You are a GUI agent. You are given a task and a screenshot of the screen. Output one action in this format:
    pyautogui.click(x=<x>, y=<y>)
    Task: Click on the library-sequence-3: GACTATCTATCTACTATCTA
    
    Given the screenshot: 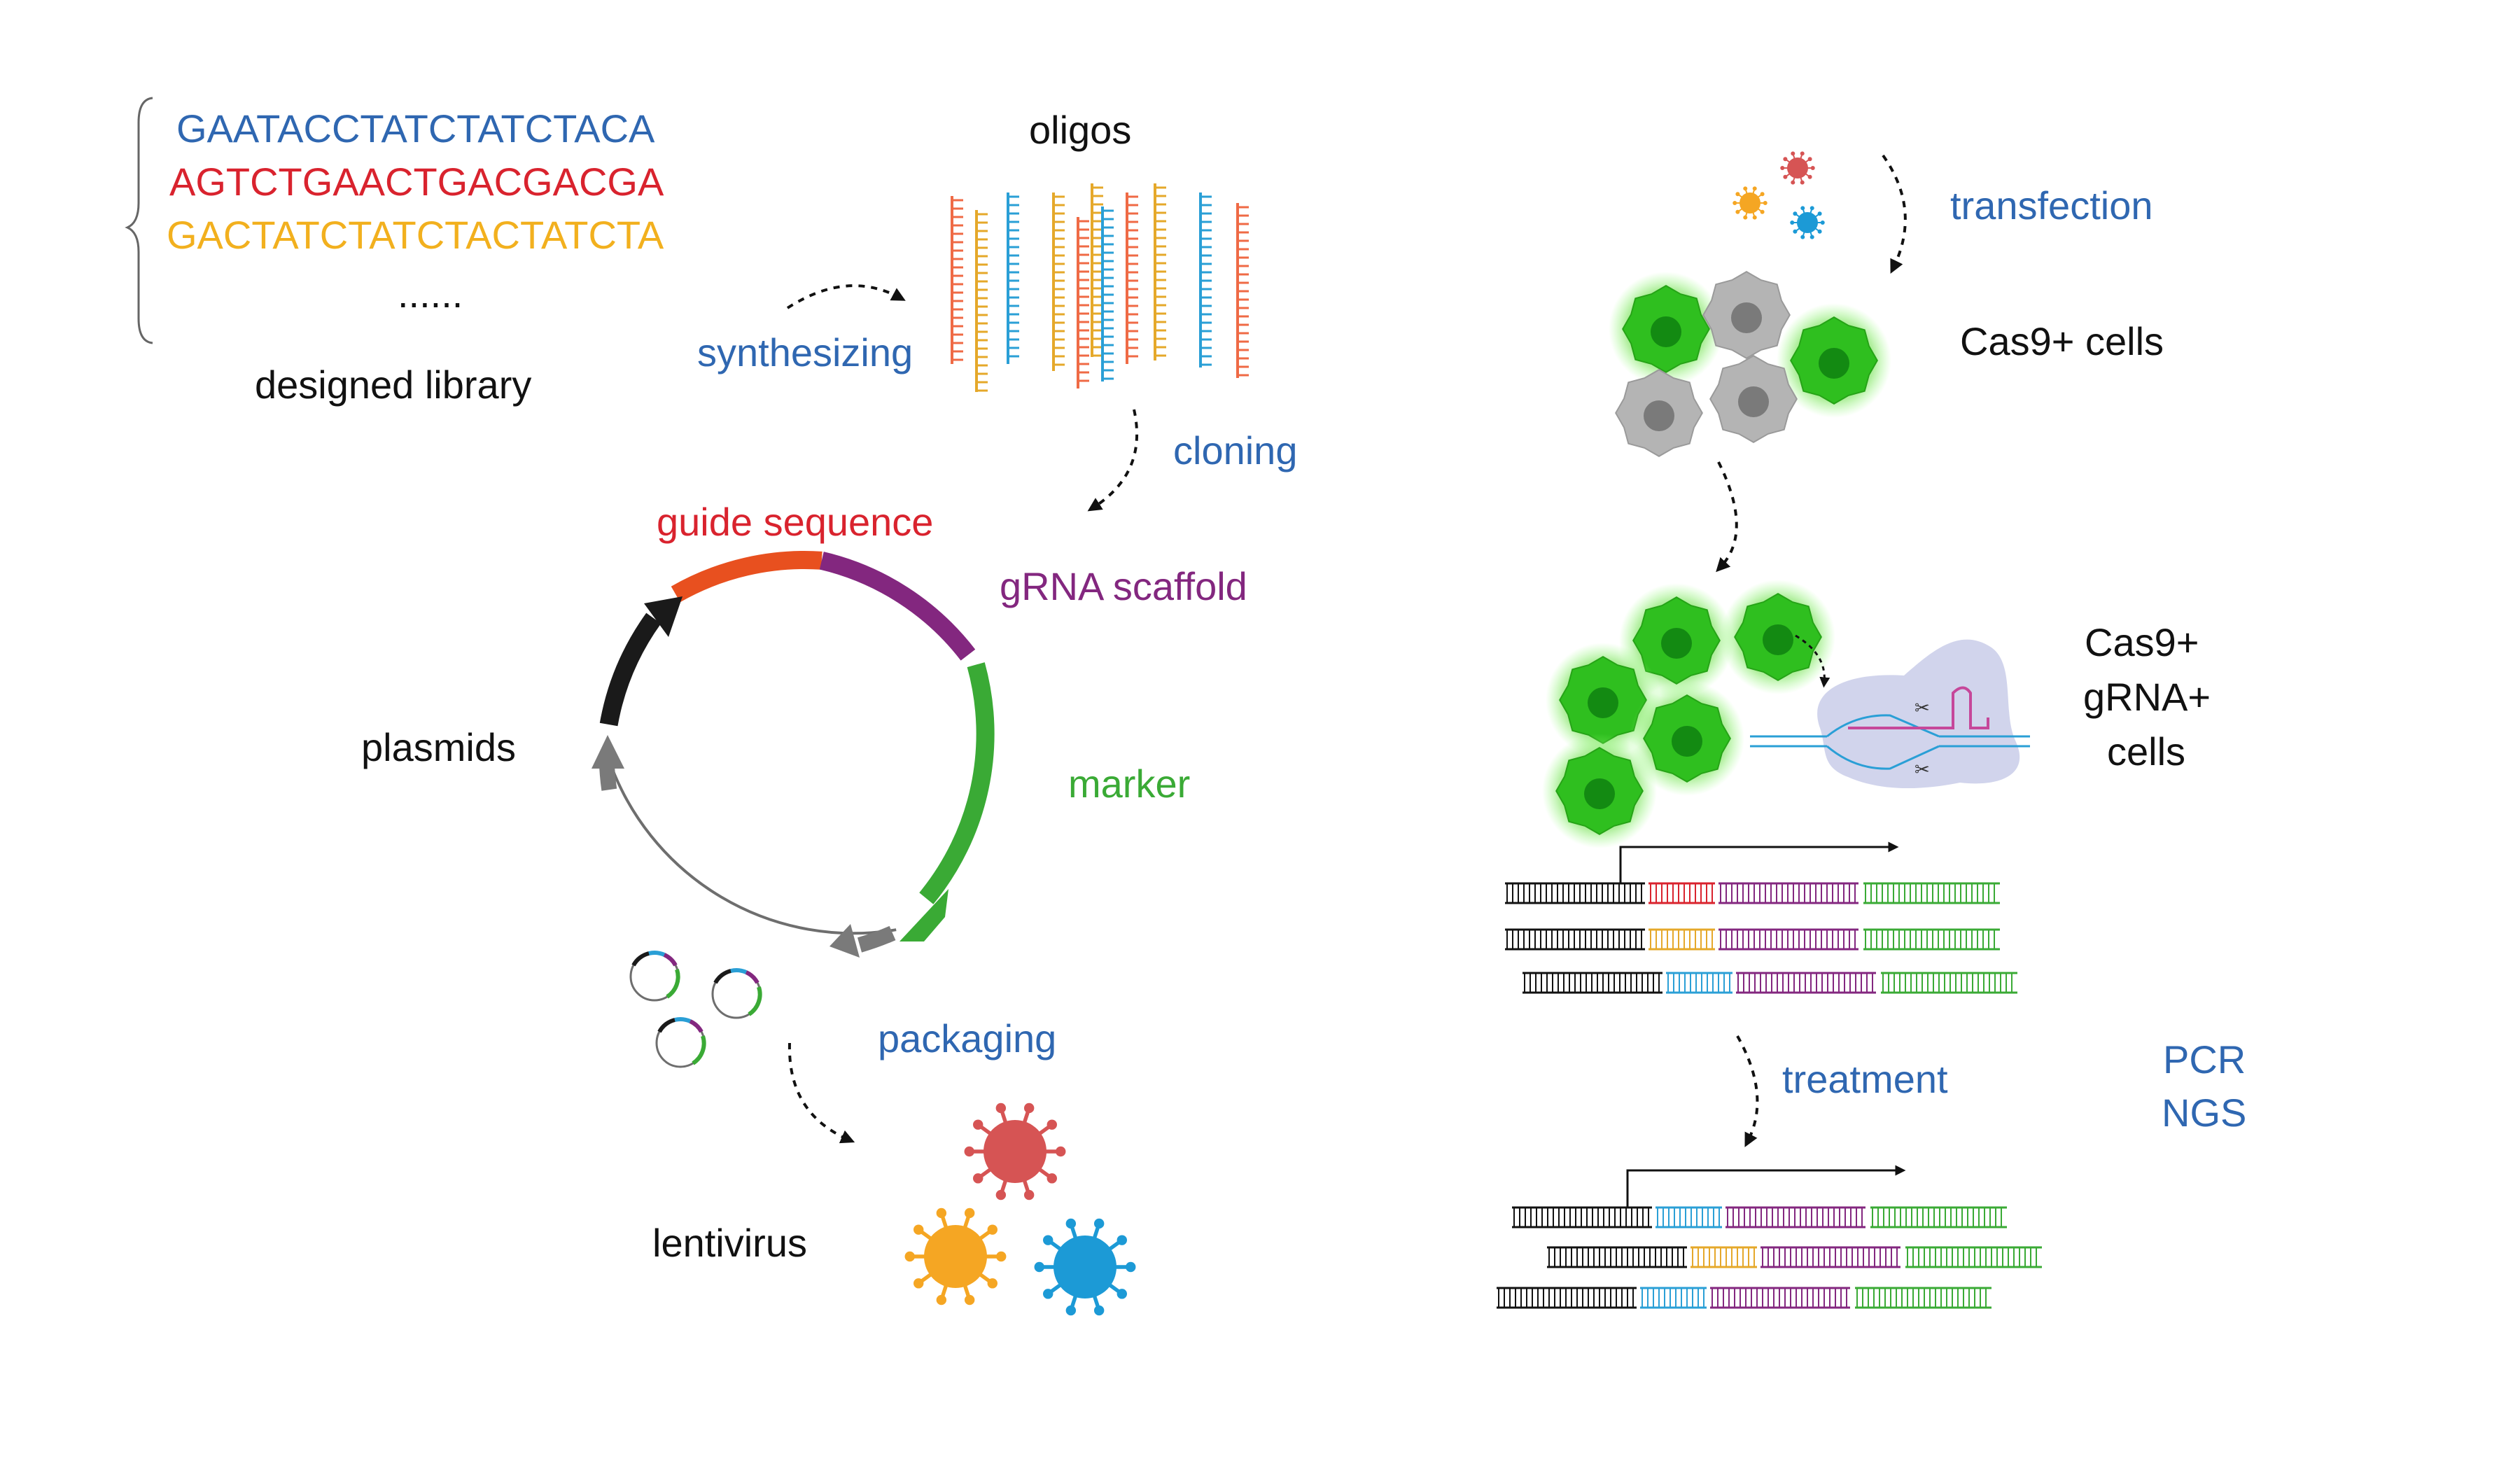 What is the action you would take?
    pyautogui.click(x=415, y=235)
    